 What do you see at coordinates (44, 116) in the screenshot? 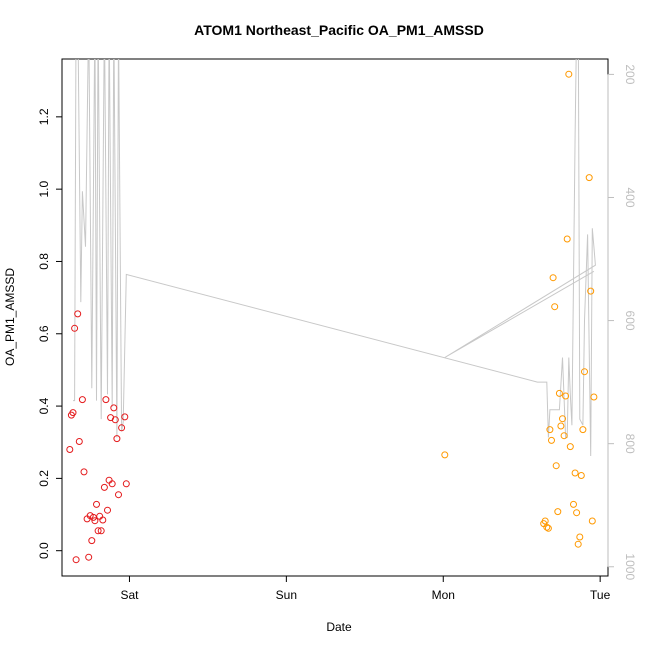
I see `y-tick-label: 1.2` at bounding box center [44, 116].